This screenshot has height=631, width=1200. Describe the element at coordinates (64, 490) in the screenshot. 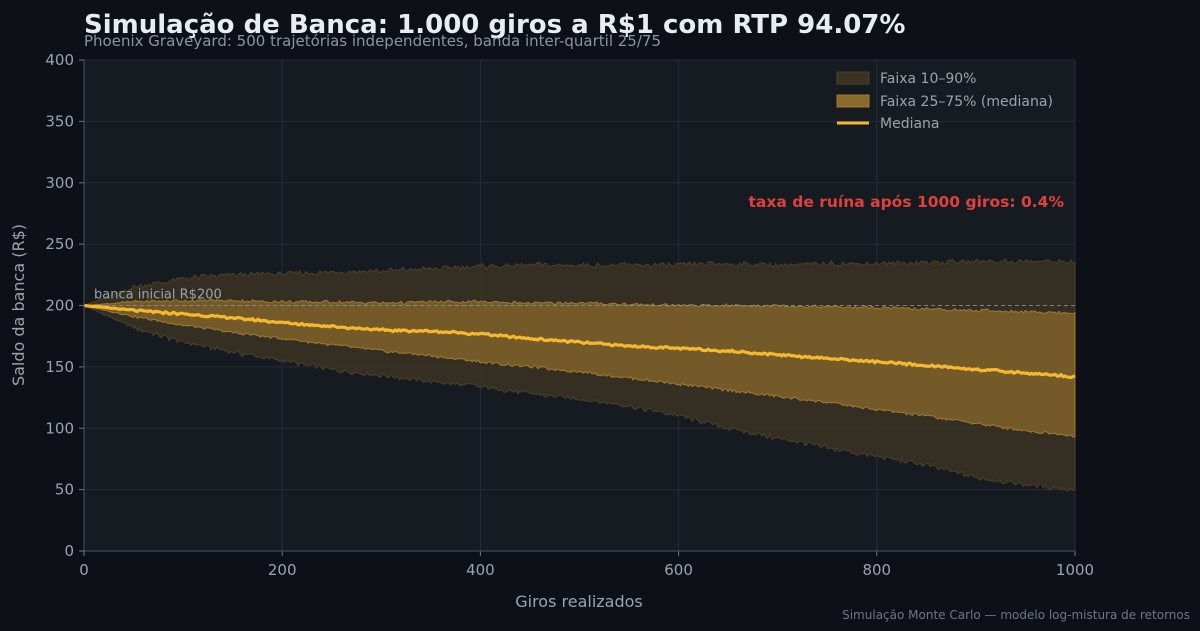

I see `y-tick-label: 50` at that location.